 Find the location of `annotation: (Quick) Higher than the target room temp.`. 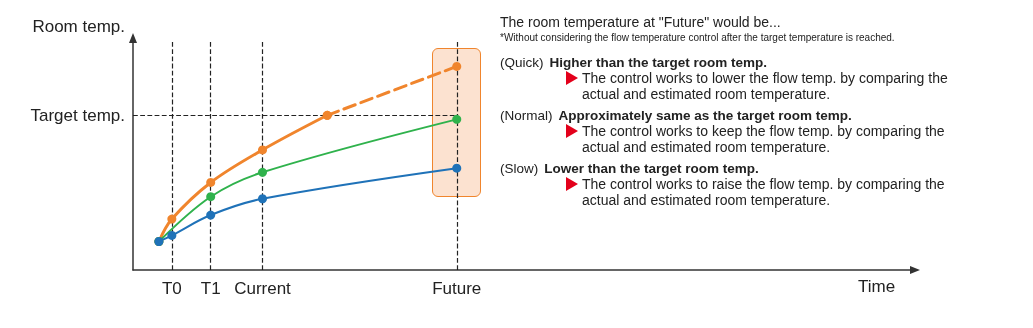

annotation: (Quick) Higher than the target room temp. is located at coordinates (634, 62).